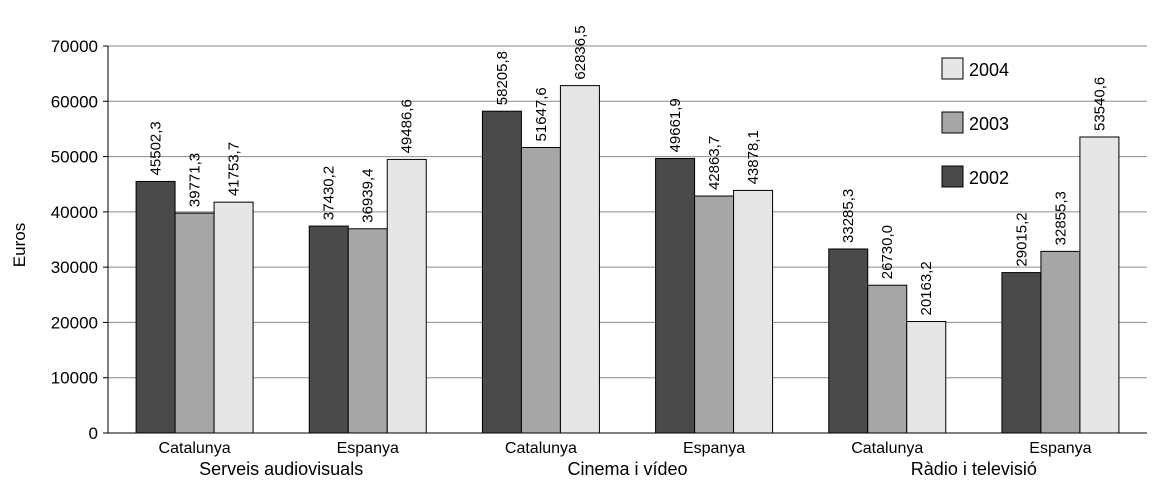 This screenshot has height=482, width=1162. What do you see at coordinates (407, 126) in the screenshot?
I see `data-label: 49486,6` at bounding box center [407, 126].